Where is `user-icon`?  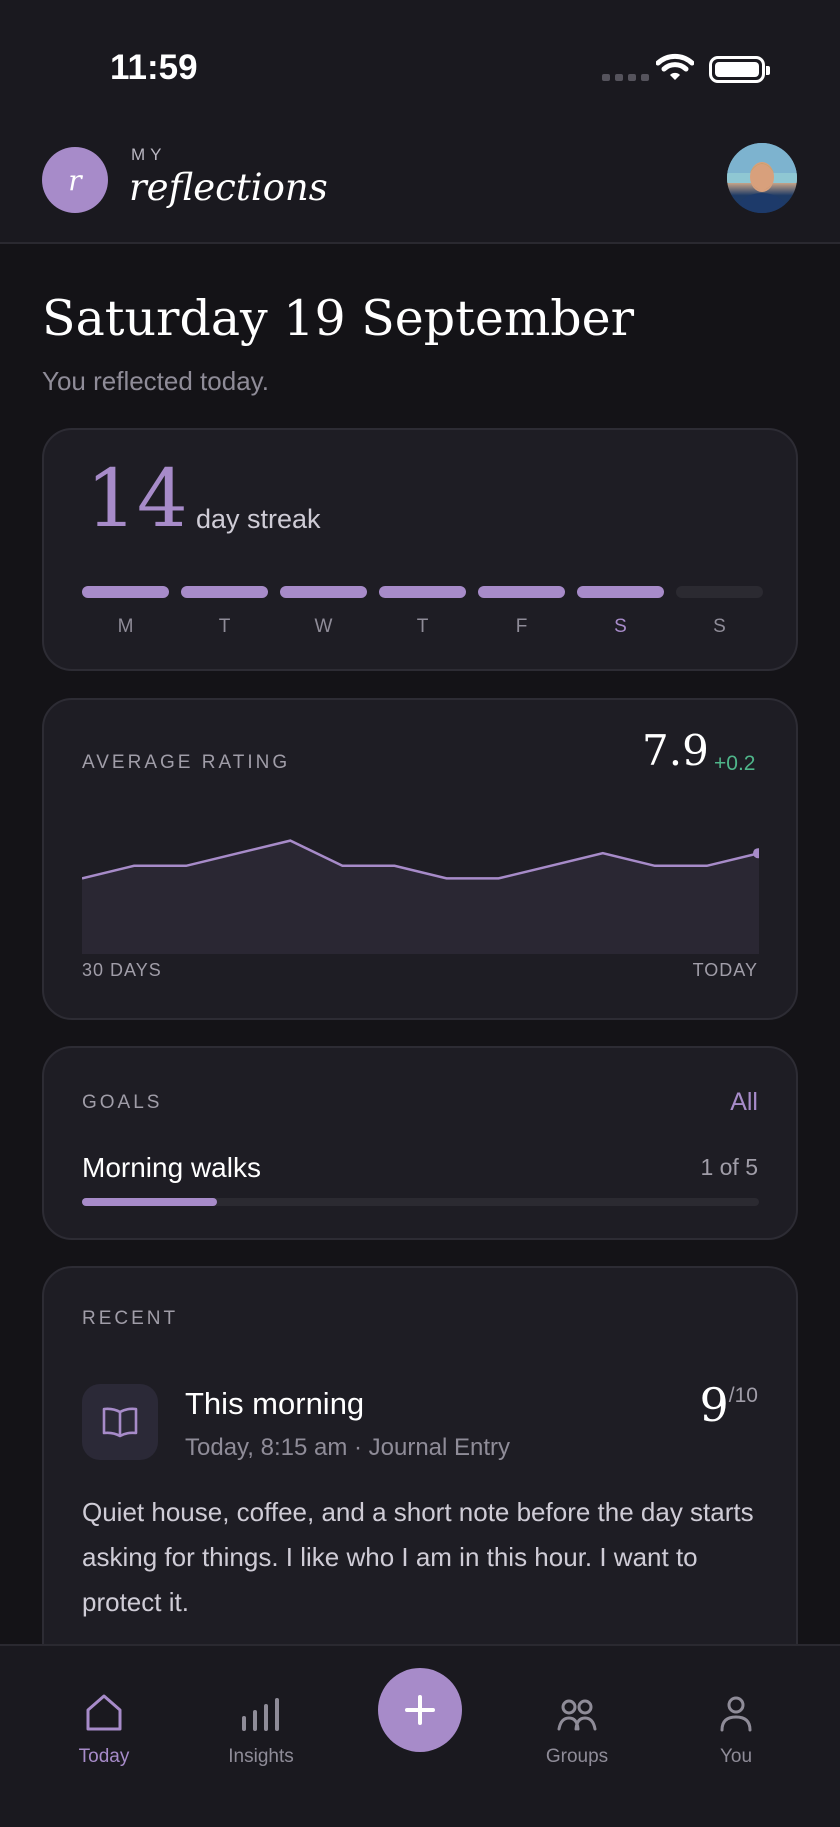
user-icon is located at coordinates (736, 1714).